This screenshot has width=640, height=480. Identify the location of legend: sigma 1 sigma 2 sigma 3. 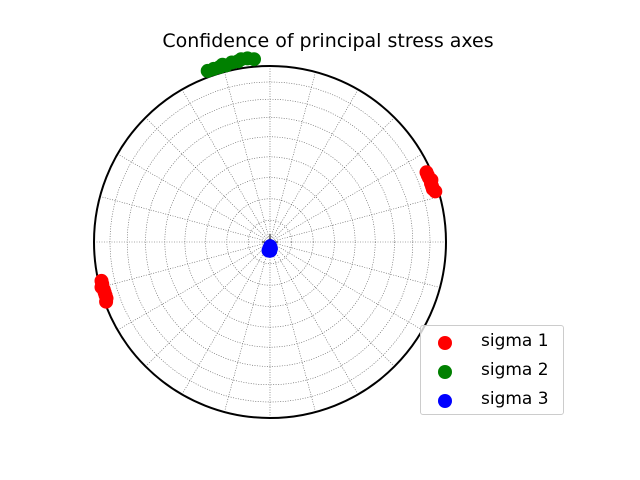
(492, 370).